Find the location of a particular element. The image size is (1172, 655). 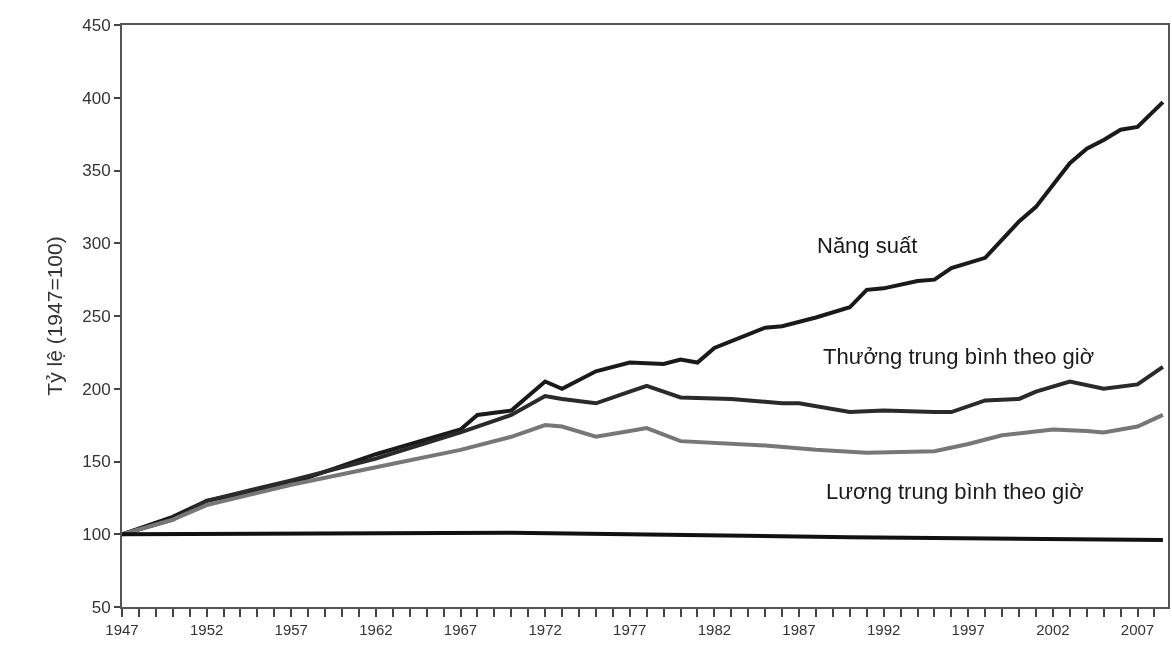

y-tick-label: 400 is located at coordinates (96, 98).